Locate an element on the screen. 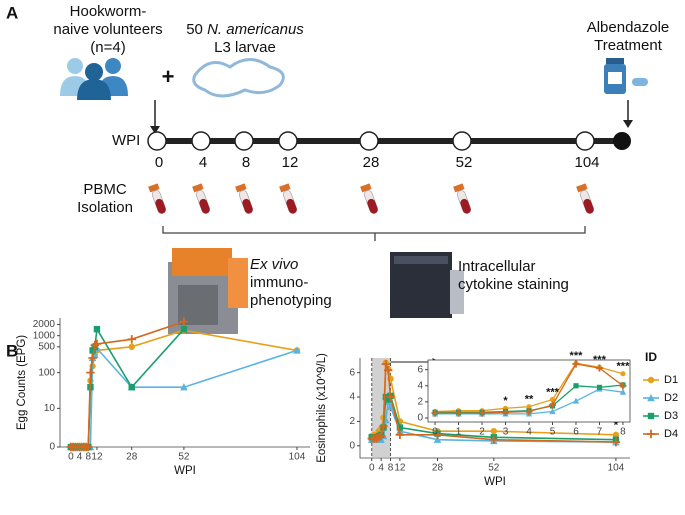 Image resolution: width=685 pixels, height=515 pixels. y-axis-label: Eosinophils (x10^9/L) is located at coordinates (322, 408).